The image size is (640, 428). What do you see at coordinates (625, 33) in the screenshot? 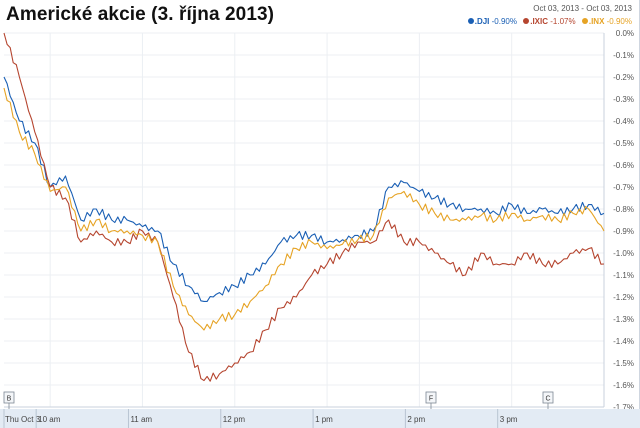
I see `y-tick-label: 0.0%` at bounding box center [625, 33].